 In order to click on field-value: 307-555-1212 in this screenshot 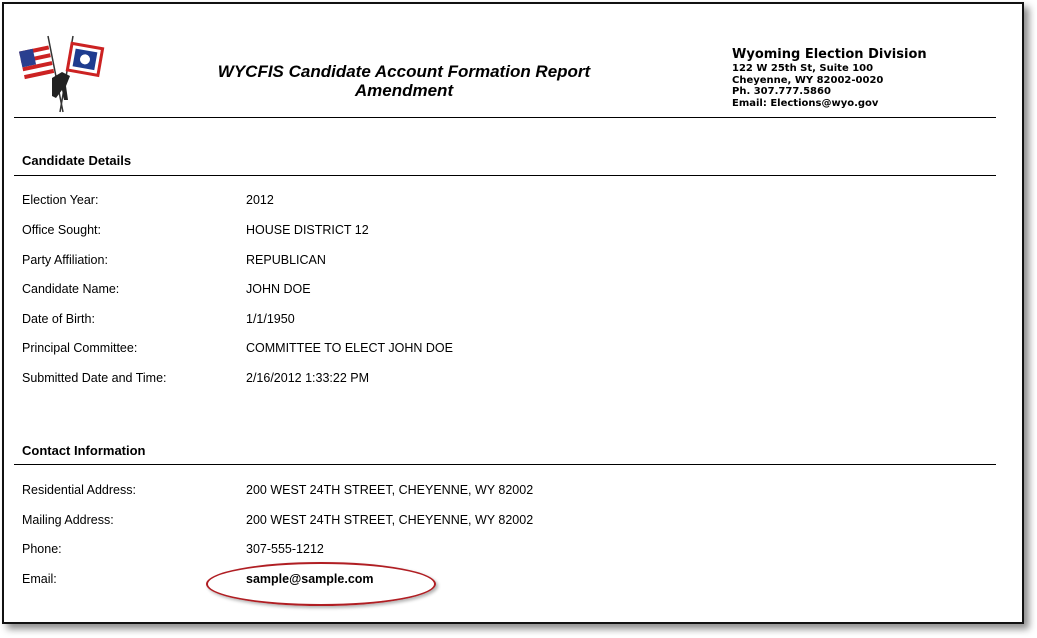, I will do `click(285, 549)`.